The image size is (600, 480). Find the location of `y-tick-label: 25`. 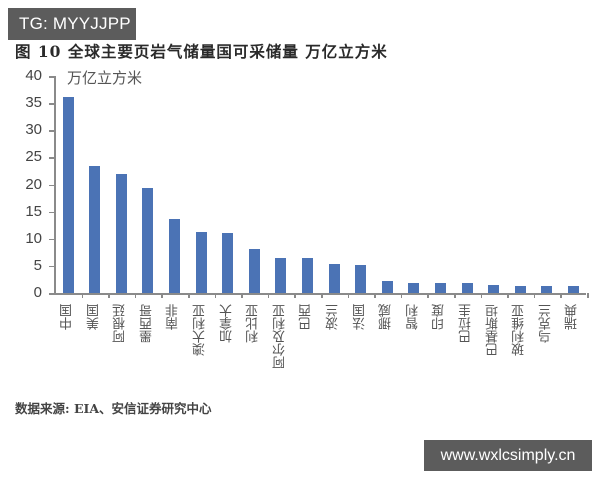

y-tick-label: 25 is located at coordinates (33, 157).